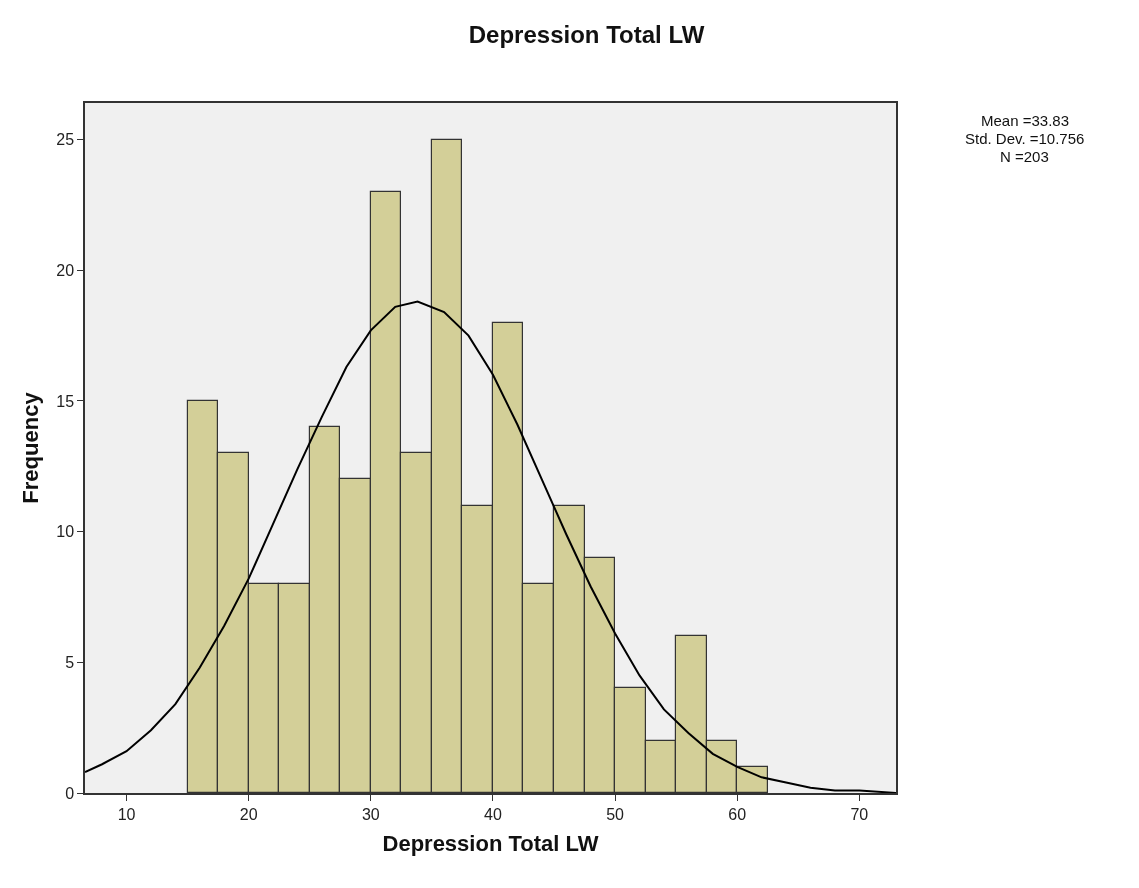 The width and height of the screenshot is (1139, 888). I want to click on y-tick-label: 5, so click(70, 662).